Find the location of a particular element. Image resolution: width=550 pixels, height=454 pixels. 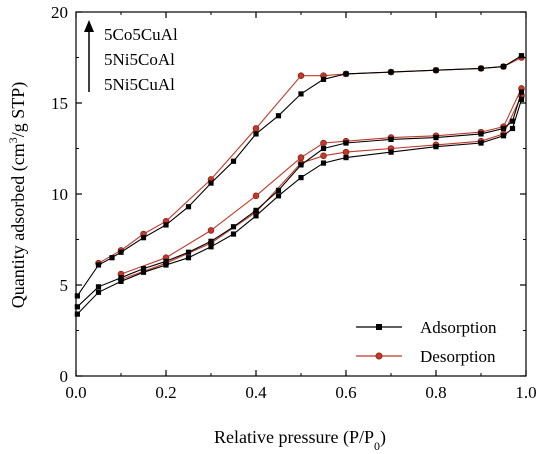

x-tick-label: 0.2 is located at coordinates (165, 392).